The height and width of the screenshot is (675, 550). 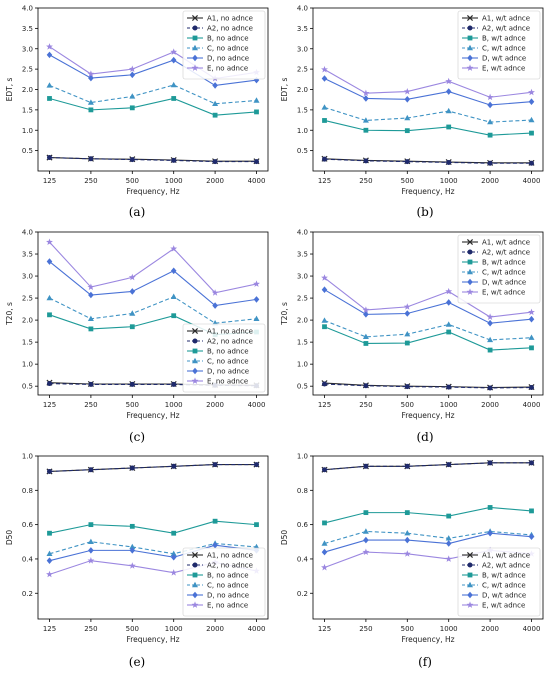 I want to click on x-tick-label: 250, so click(x=365, y=405).